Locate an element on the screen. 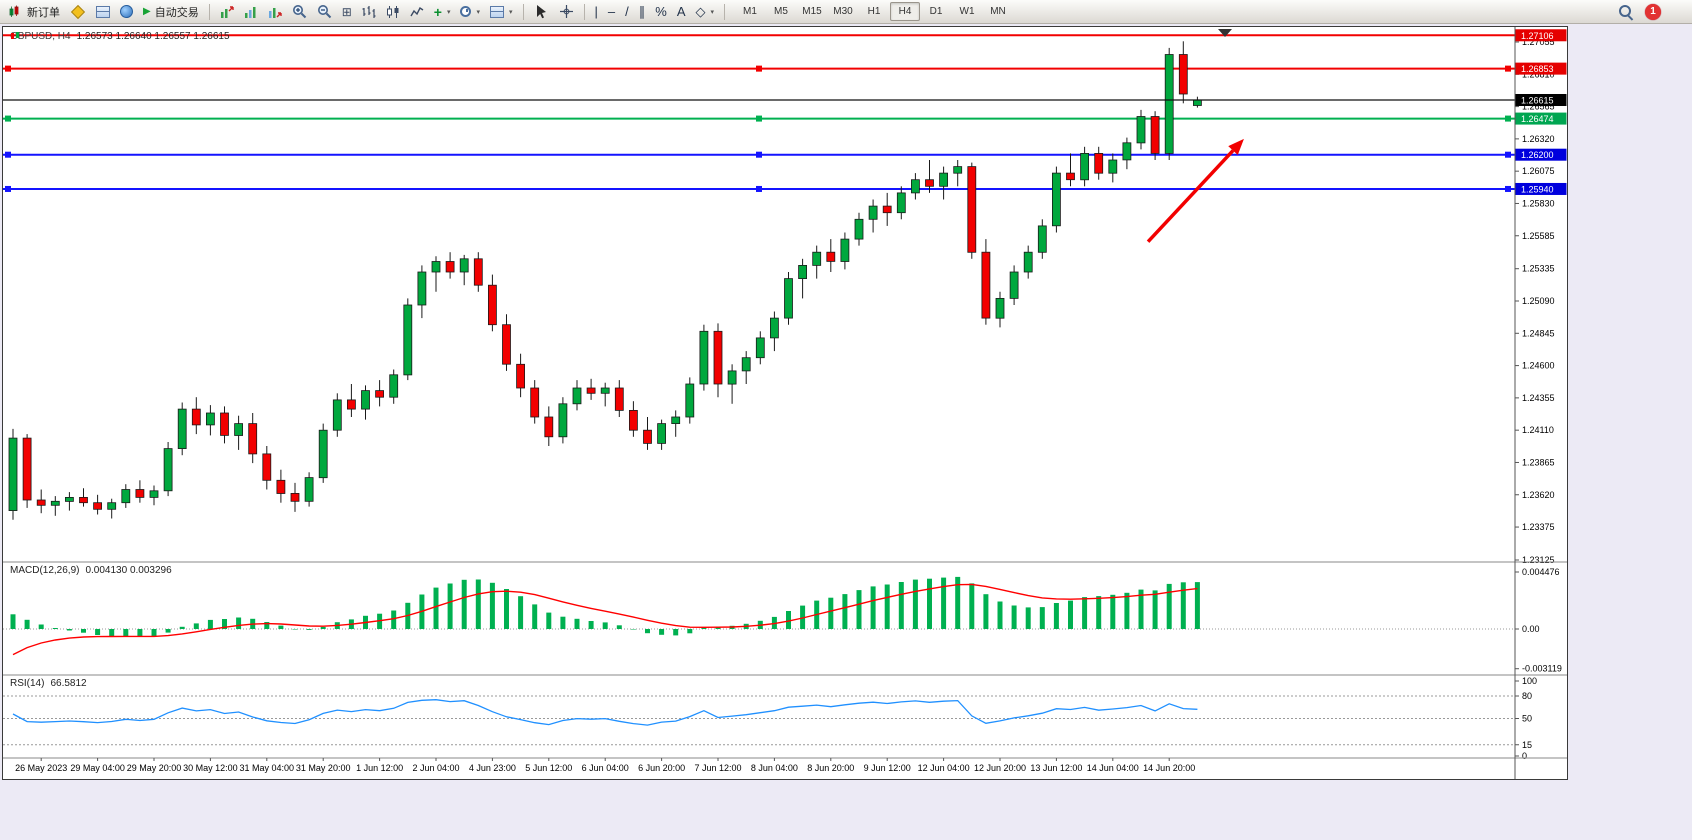 This screenshot has width=1692, height=840. timeframe-group: M1 M5 M15 M30 H1 H4 D1 W1 MN is located at coordinates (874, 11).